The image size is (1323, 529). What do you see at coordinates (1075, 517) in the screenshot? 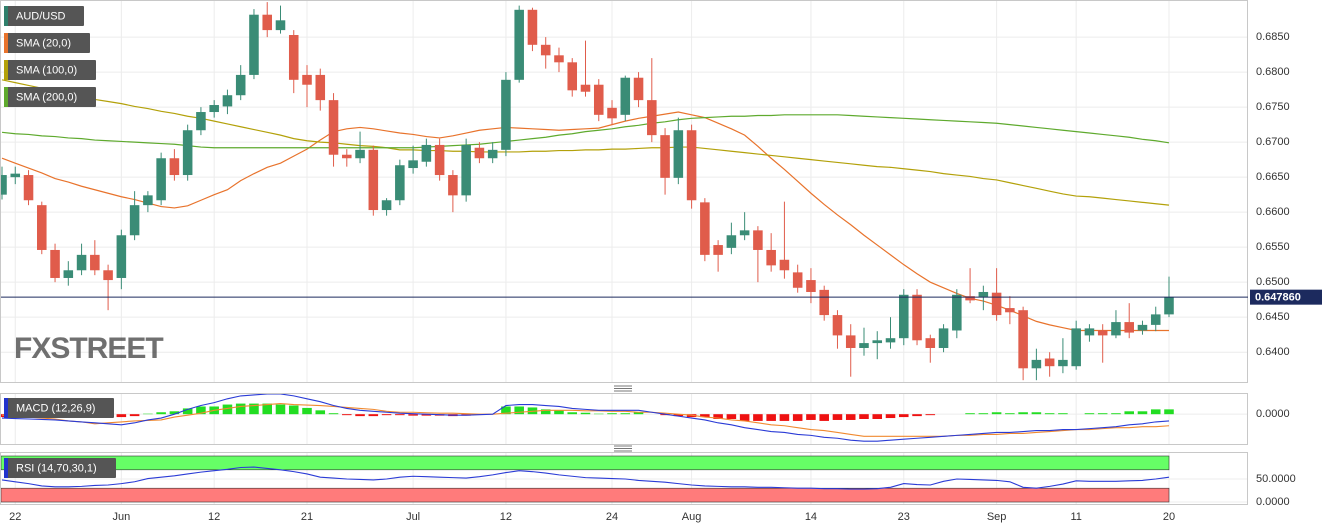
I see `x-tick-label: 11` at bounding box center [1075, 517].